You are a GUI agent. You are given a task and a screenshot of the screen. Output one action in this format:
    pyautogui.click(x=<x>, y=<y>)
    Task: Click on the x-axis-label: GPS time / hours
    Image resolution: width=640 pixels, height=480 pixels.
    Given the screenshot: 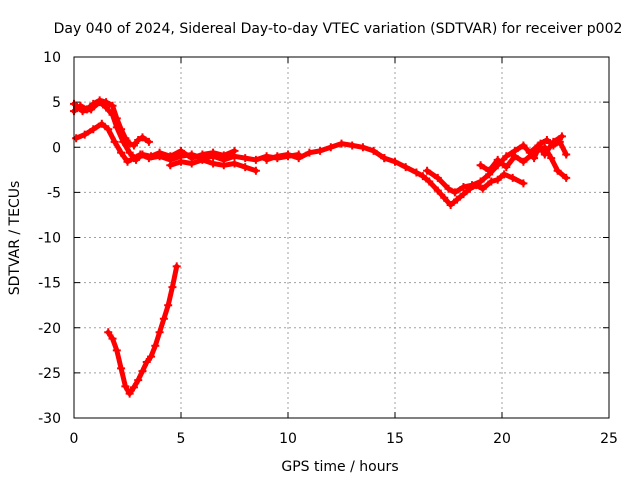 What is the action you would take?
    pyautogui.click(x=339, y=467)
    